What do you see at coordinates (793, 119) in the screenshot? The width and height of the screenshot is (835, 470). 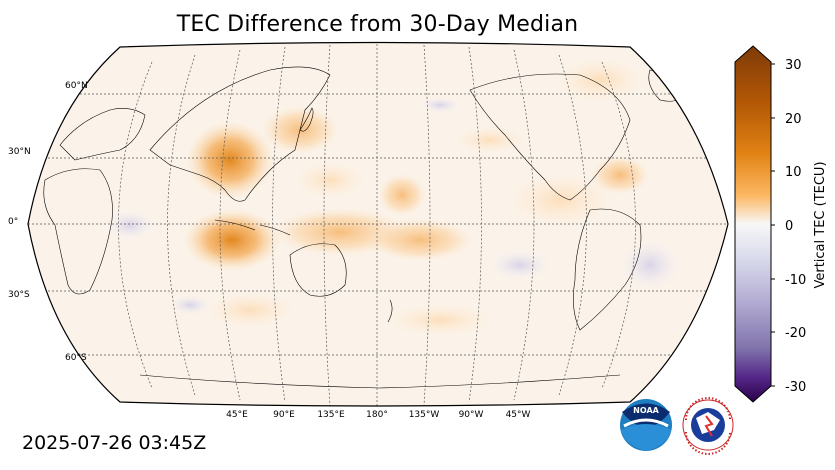 I see `cbar-tick-20: 20` at bounding box center [793, 119].